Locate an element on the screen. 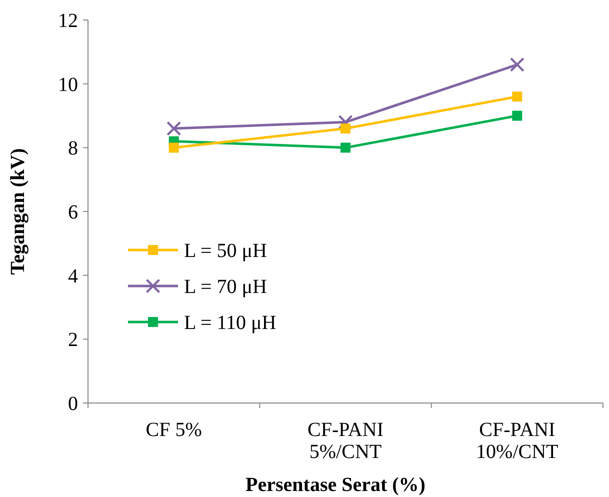 This screenshot has width=609, height=497. x-tick-label: CF 5% is located at coordinates (174, 430).